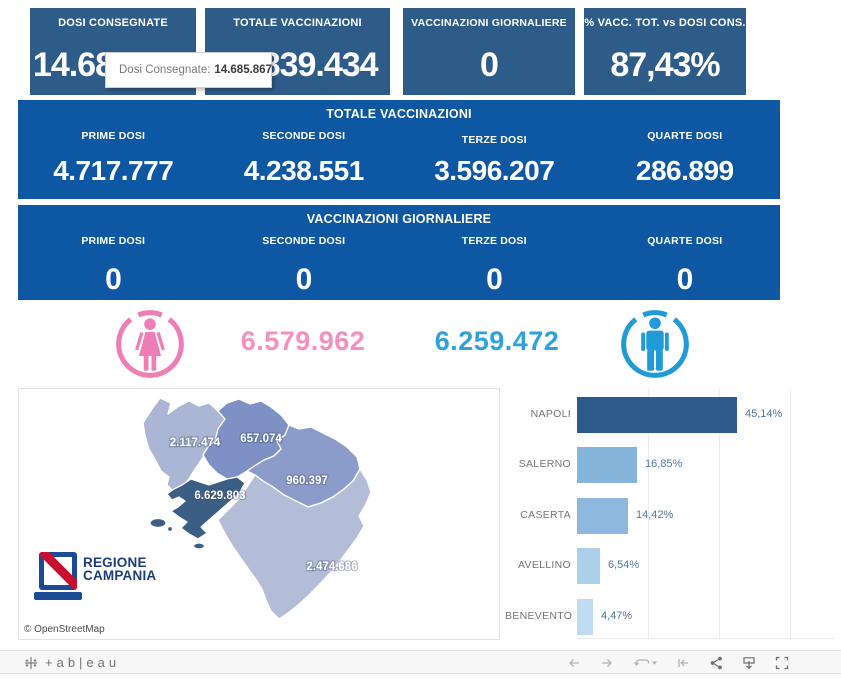  I want to click on daily-col-prime: PRIME DOSI 0, so click(113, 261).